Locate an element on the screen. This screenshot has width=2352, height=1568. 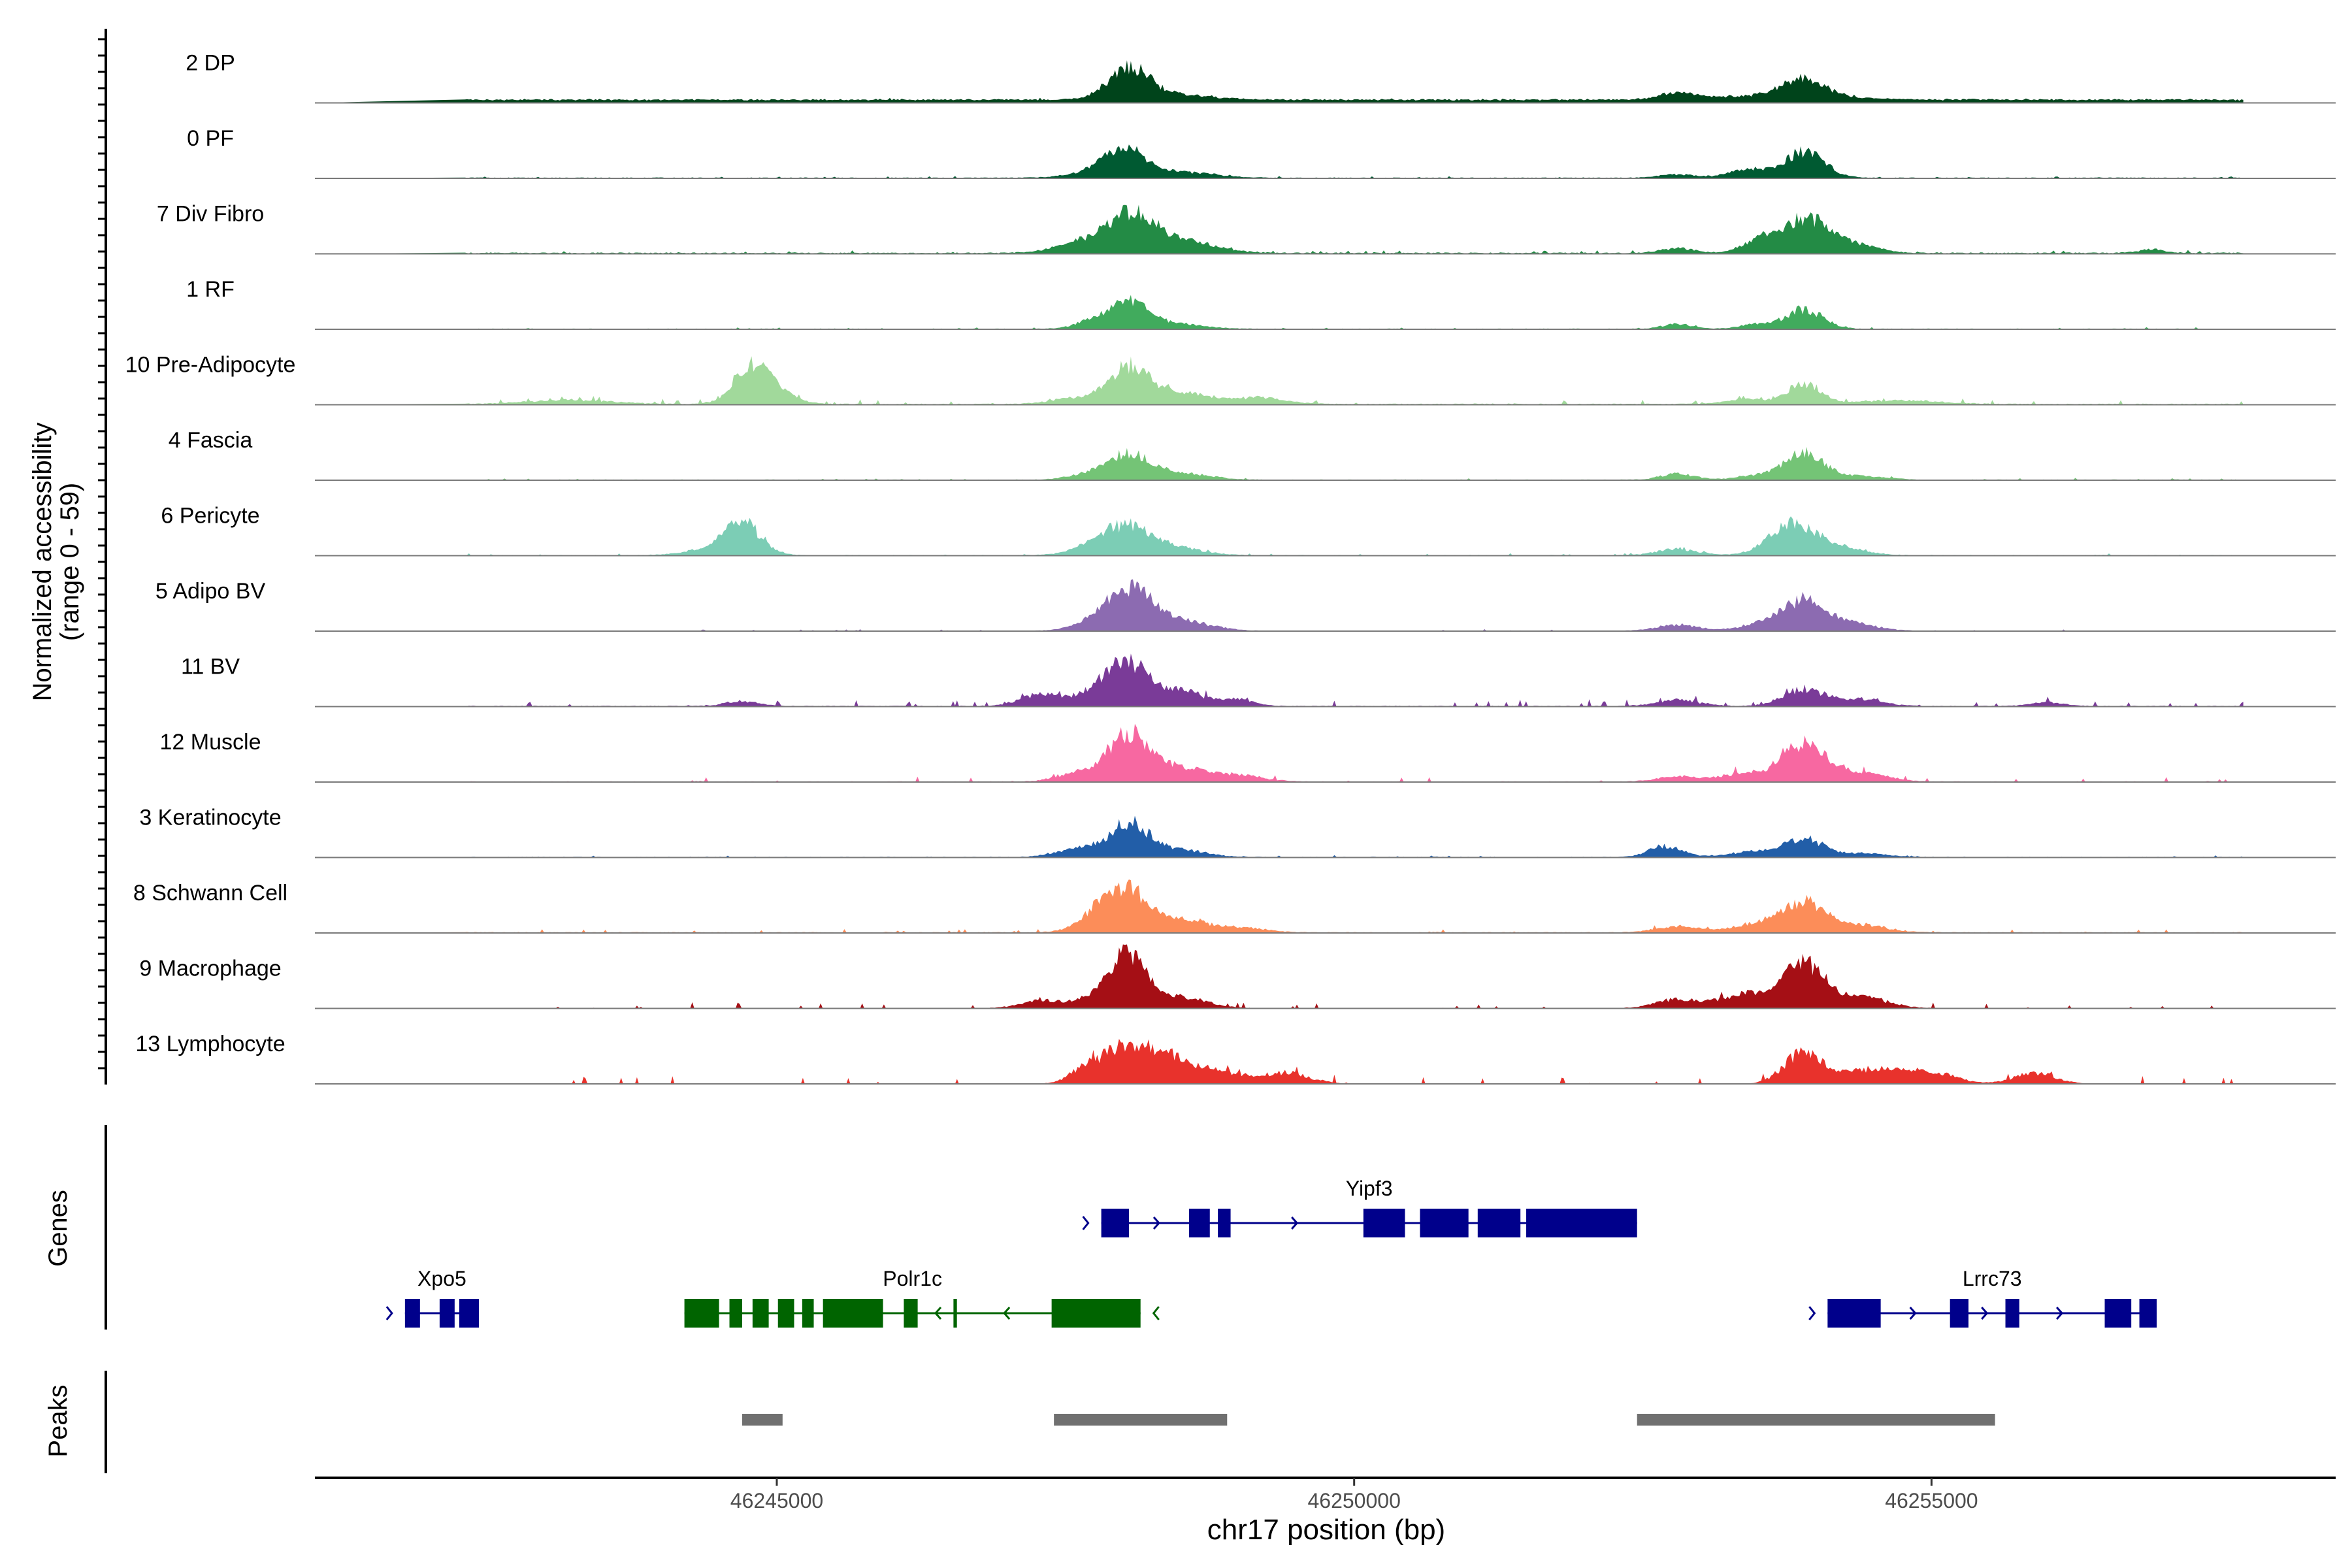
track-11: 8 Schwann Cell is located at coordinates (1234, 906).